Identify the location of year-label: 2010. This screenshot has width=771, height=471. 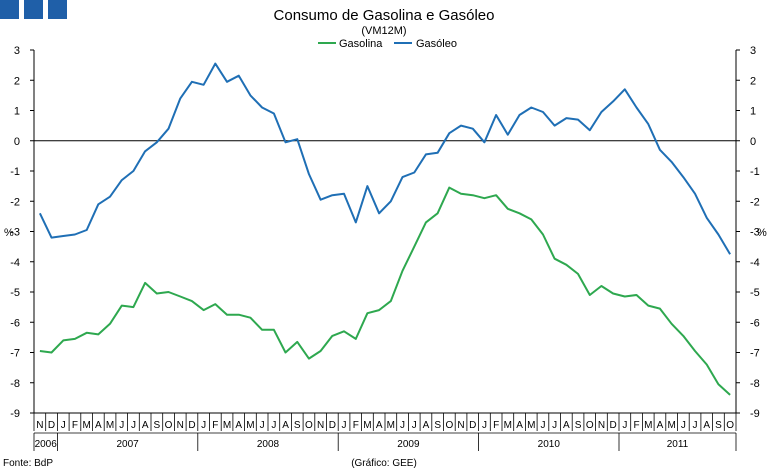
(549, 444).